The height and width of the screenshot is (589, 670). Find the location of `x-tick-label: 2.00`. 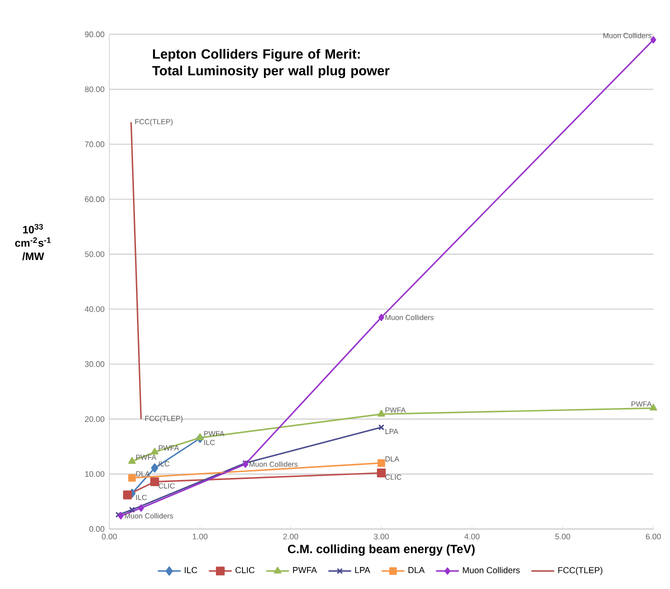

x-tick-label: 2.00 is located at coordinates (290, 537).